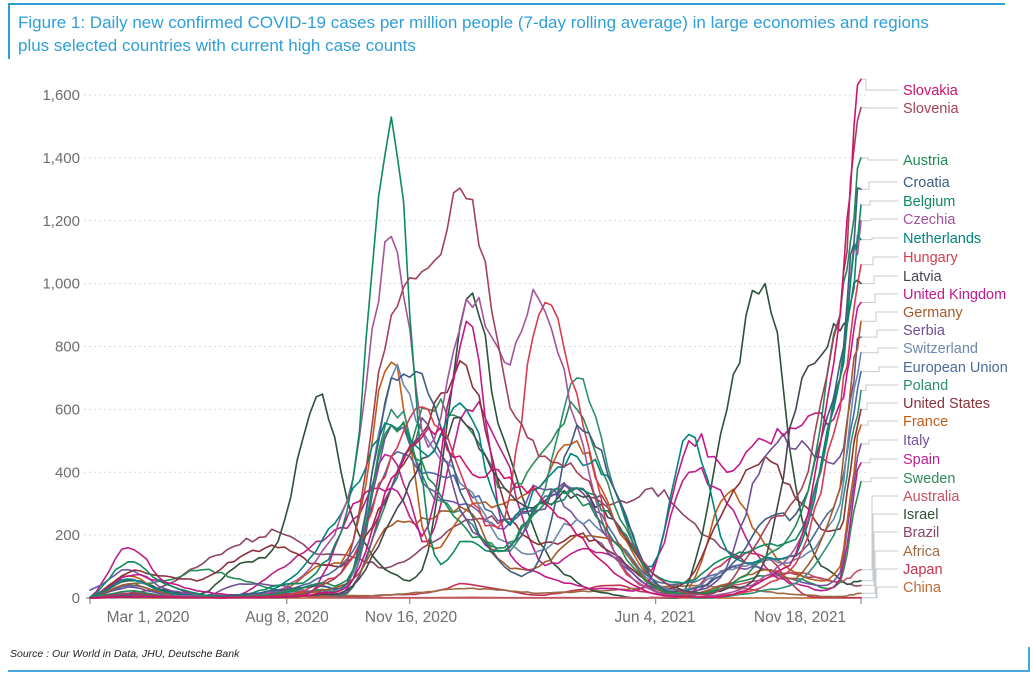 The width and height of the screenshot is (1033, 680). What do you see at coordinates (506, 4) in the screenshot?
I see `top-border-rule` at bounding box center [506, 4].